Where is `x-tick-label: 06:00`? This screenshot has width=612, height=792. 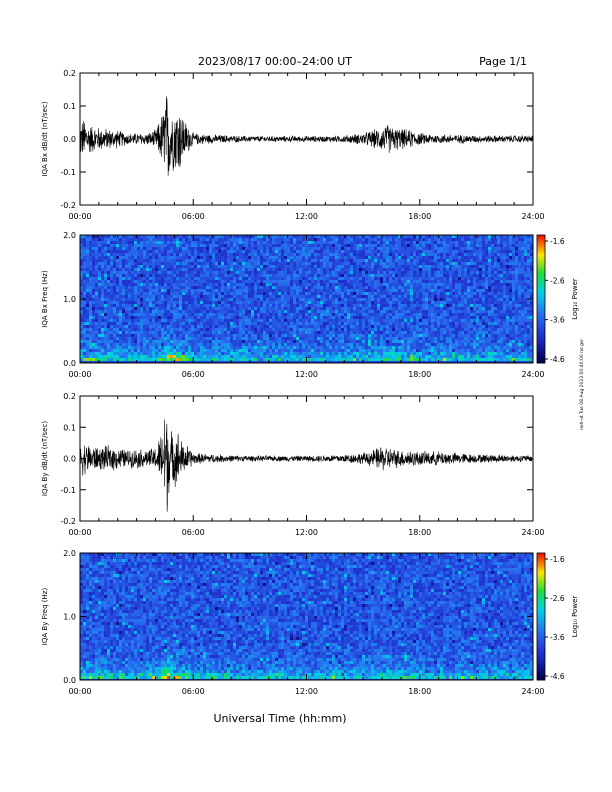 x-tick-label: 06:00 is located at coordinates (193, 216).